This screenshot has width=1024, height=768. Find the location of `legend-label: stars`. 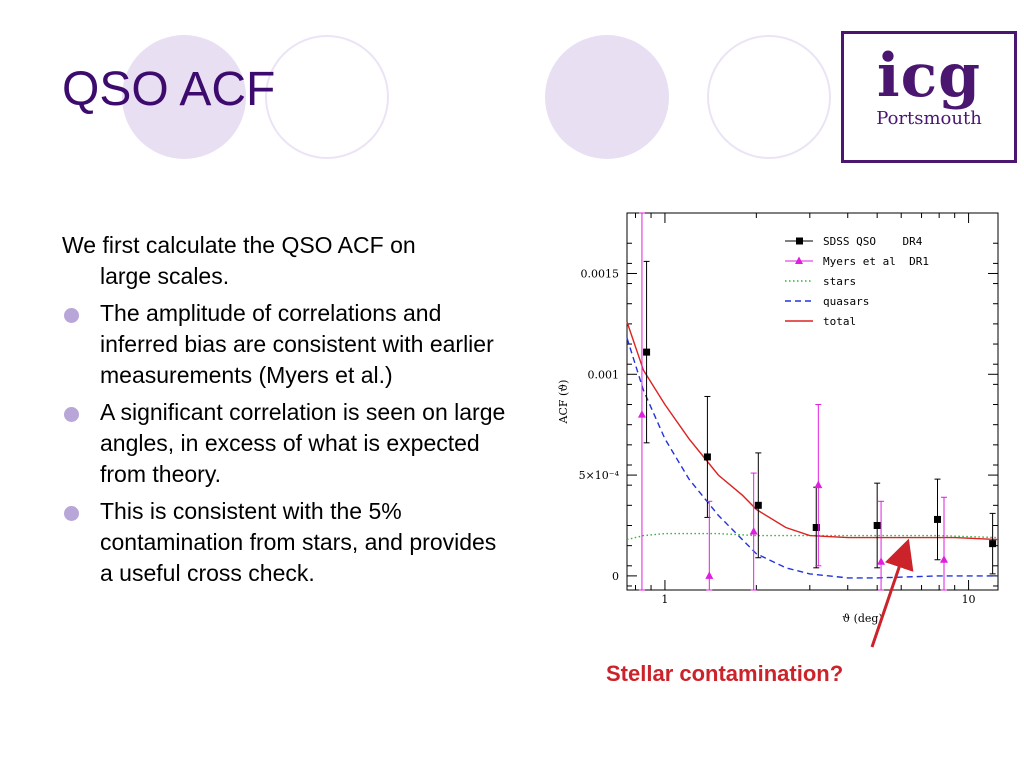

legend-label: stars is located at coordinates (839, 281).